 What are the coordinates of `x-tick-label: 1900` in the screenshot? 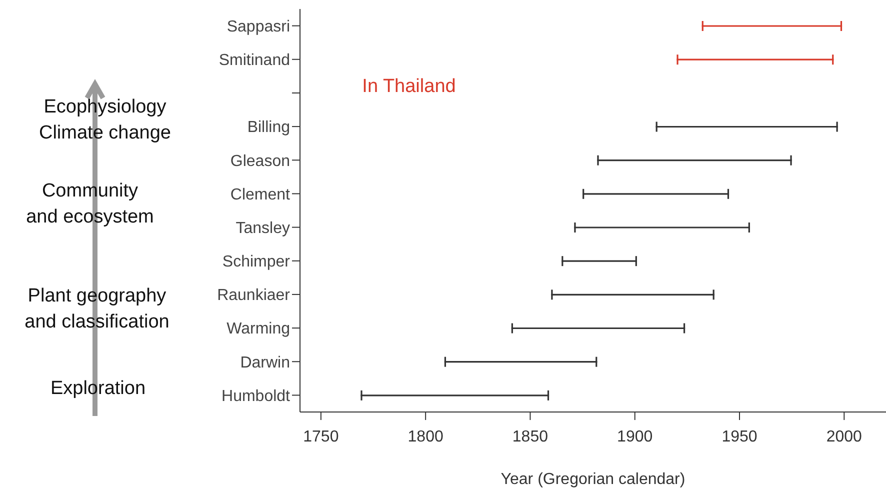 It's located at (635, 437).